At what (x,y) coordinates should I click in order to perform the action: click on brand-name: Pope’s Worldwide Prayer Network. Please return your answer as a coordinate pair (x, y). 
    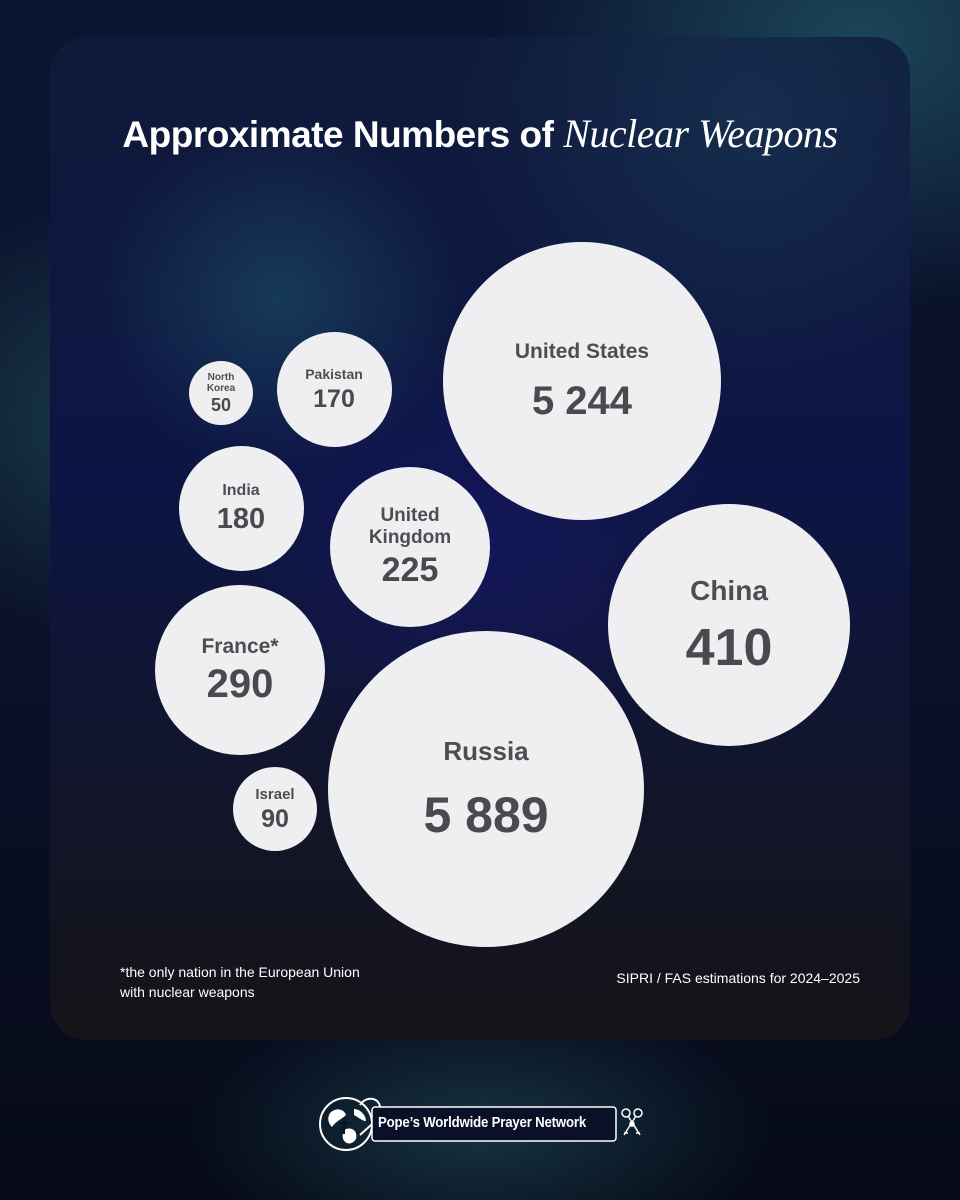
    Looking at the image, I should click on (482, 1122).